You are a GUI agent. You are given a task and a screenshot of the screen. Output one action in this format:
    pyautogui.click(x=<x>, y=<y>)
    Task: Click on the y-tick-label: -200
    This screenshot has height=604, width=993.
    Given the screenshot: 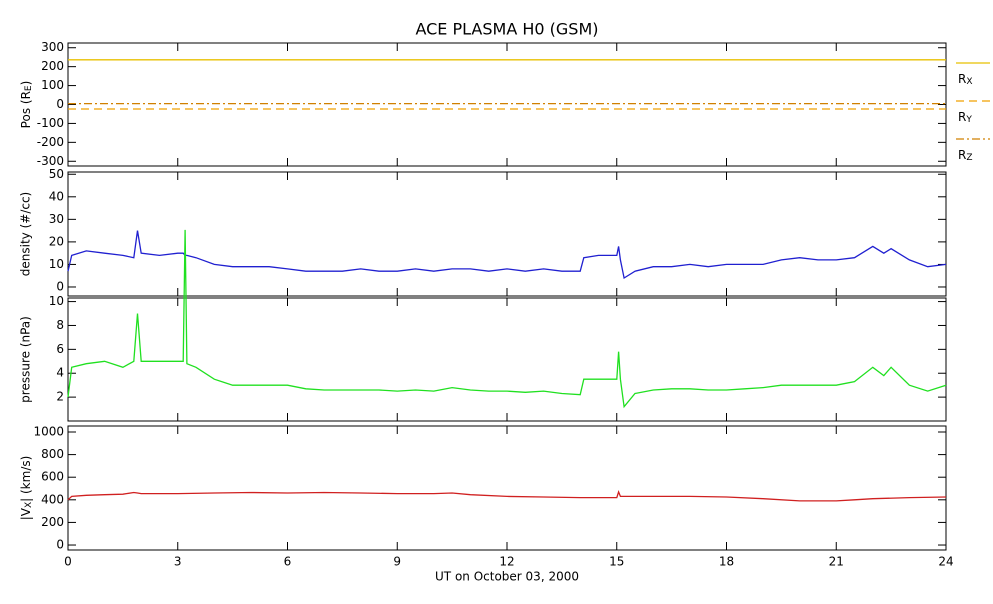 What is the action you would take?
    pyautogui.click(x=50, y=142)
    